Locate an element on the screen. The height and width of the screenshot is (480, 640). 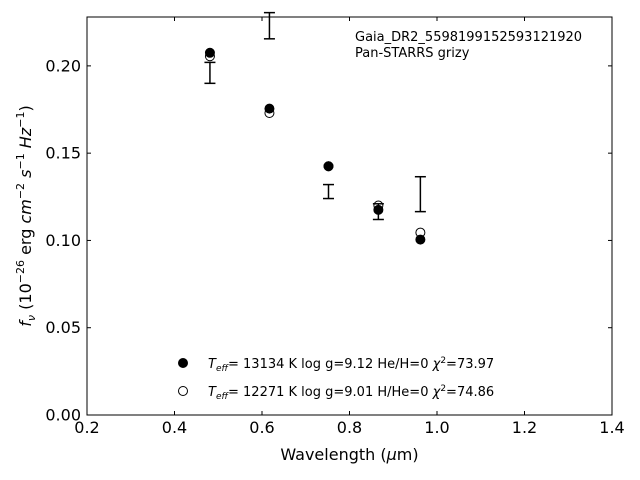
y-tick-label-2: 0.10 is located at coordinates (63, 240).